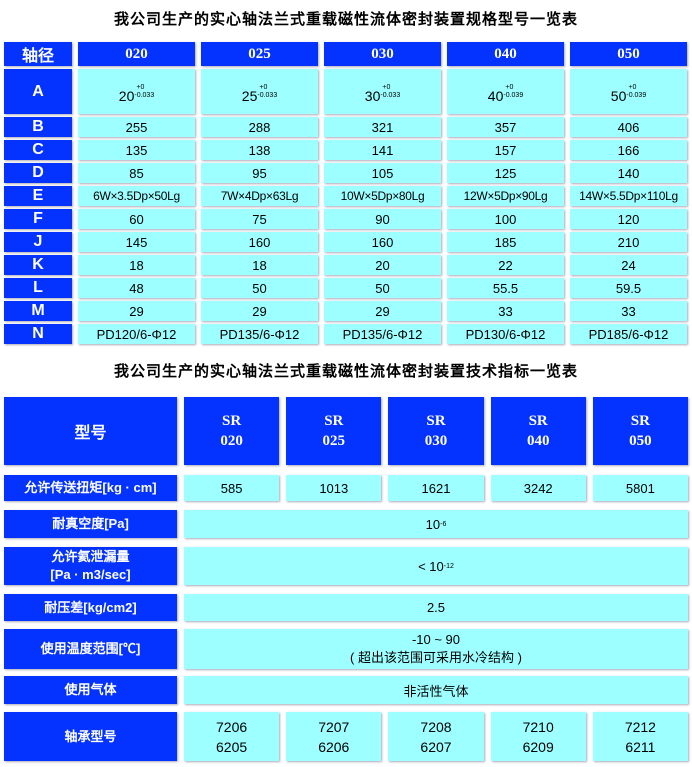  I want to click on spec-row-d: D 85 95 105 125 140, so click(345, 173).